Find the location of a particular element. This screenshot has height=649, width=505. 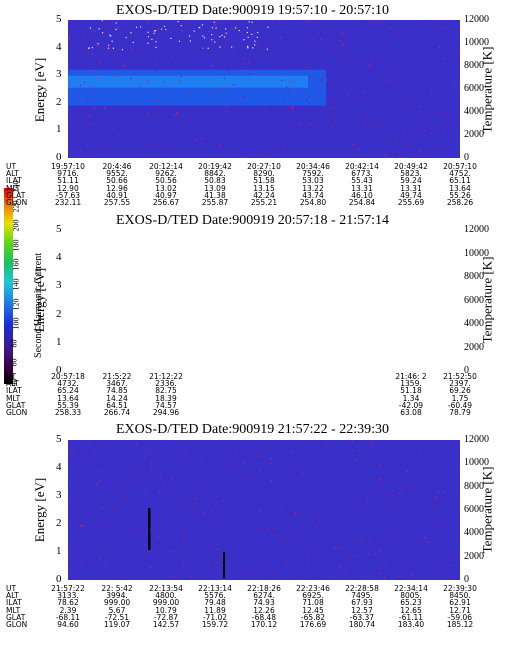

table-cell: 10.79 is located at coordinates (166, 610).